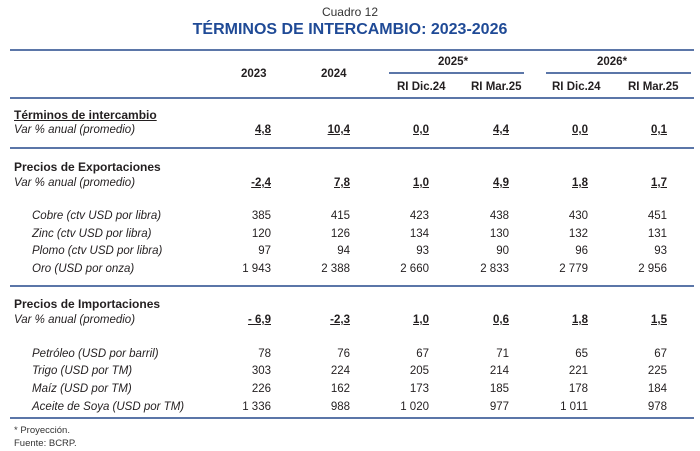 Image resolution: width=700 pixels, height=451 pixels. Describe the element at coordinates (42, 430) in the screenshot. I see `footnote: * Proyección.` at that location.